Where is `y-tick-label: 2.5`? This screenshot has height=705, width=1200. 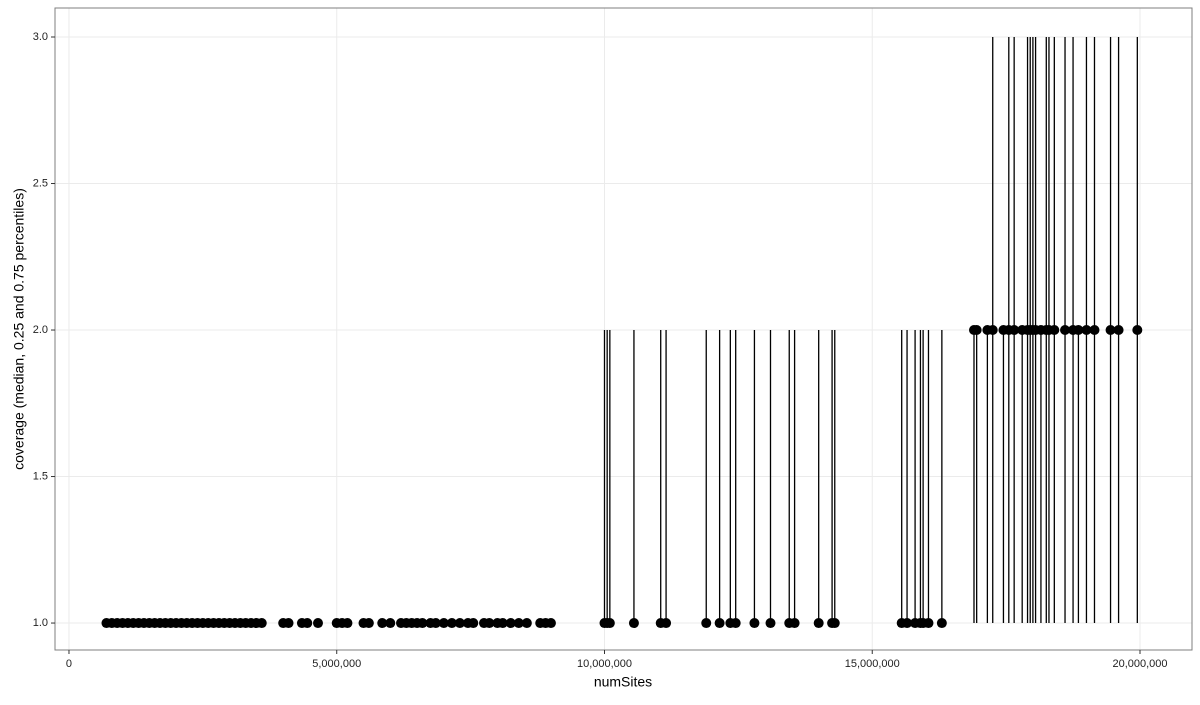 y-tick-label: 2.5 is located at coordinates (40, 183).